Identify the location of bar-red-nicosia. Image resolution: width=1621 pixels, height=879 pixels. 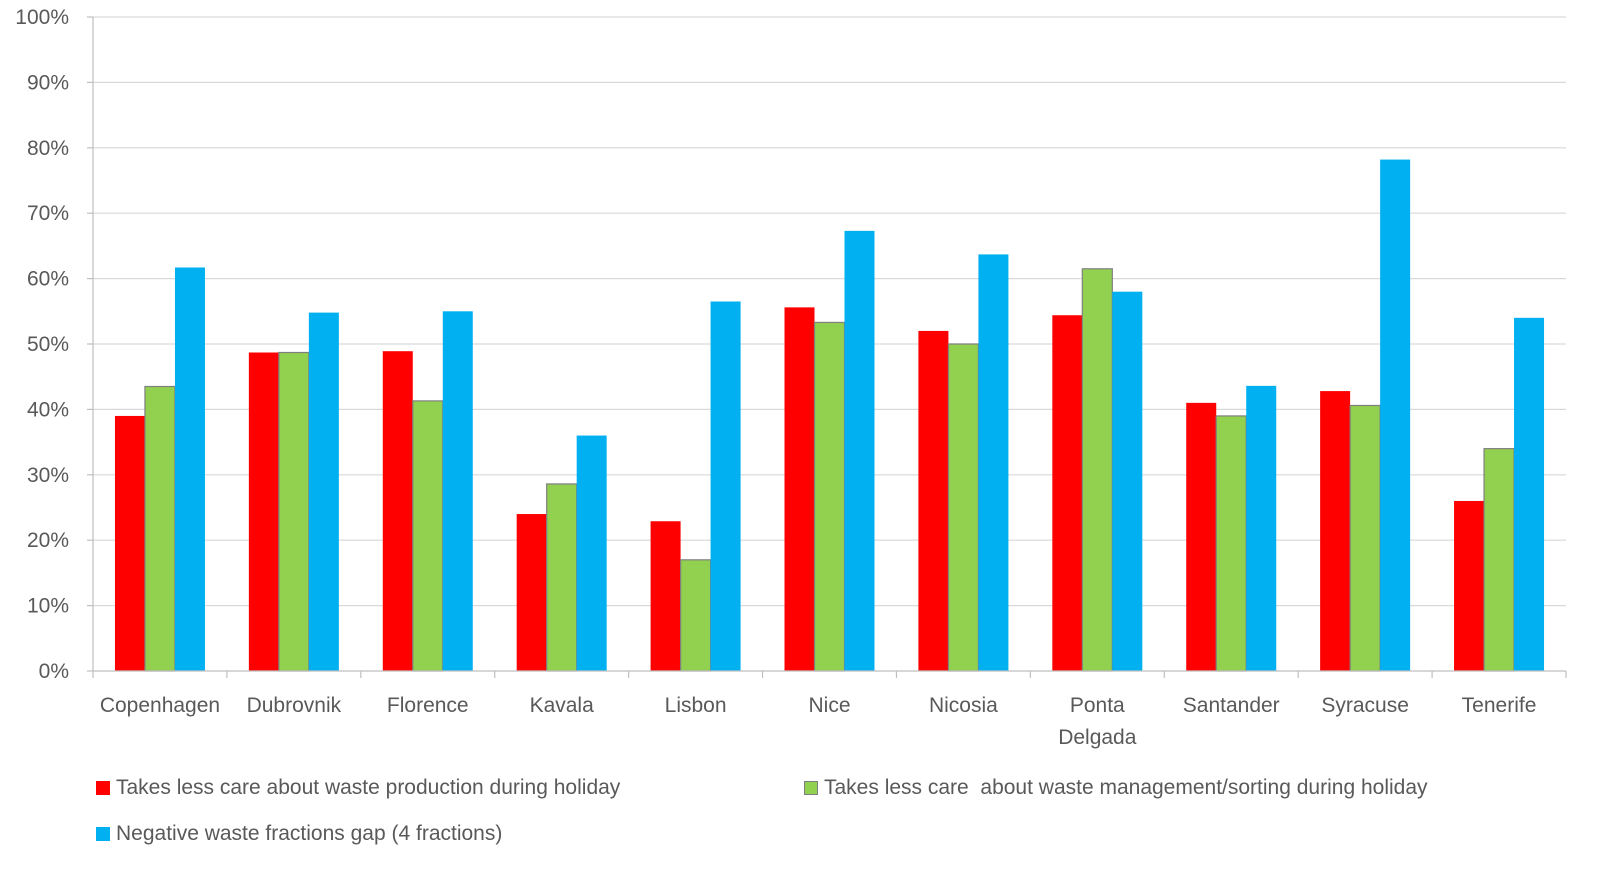
(933, 500).